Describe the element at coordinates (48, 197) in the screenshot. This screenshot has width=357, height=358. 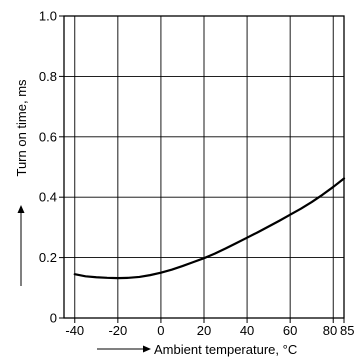
I see `y-tick-label: 0.4` at that location.